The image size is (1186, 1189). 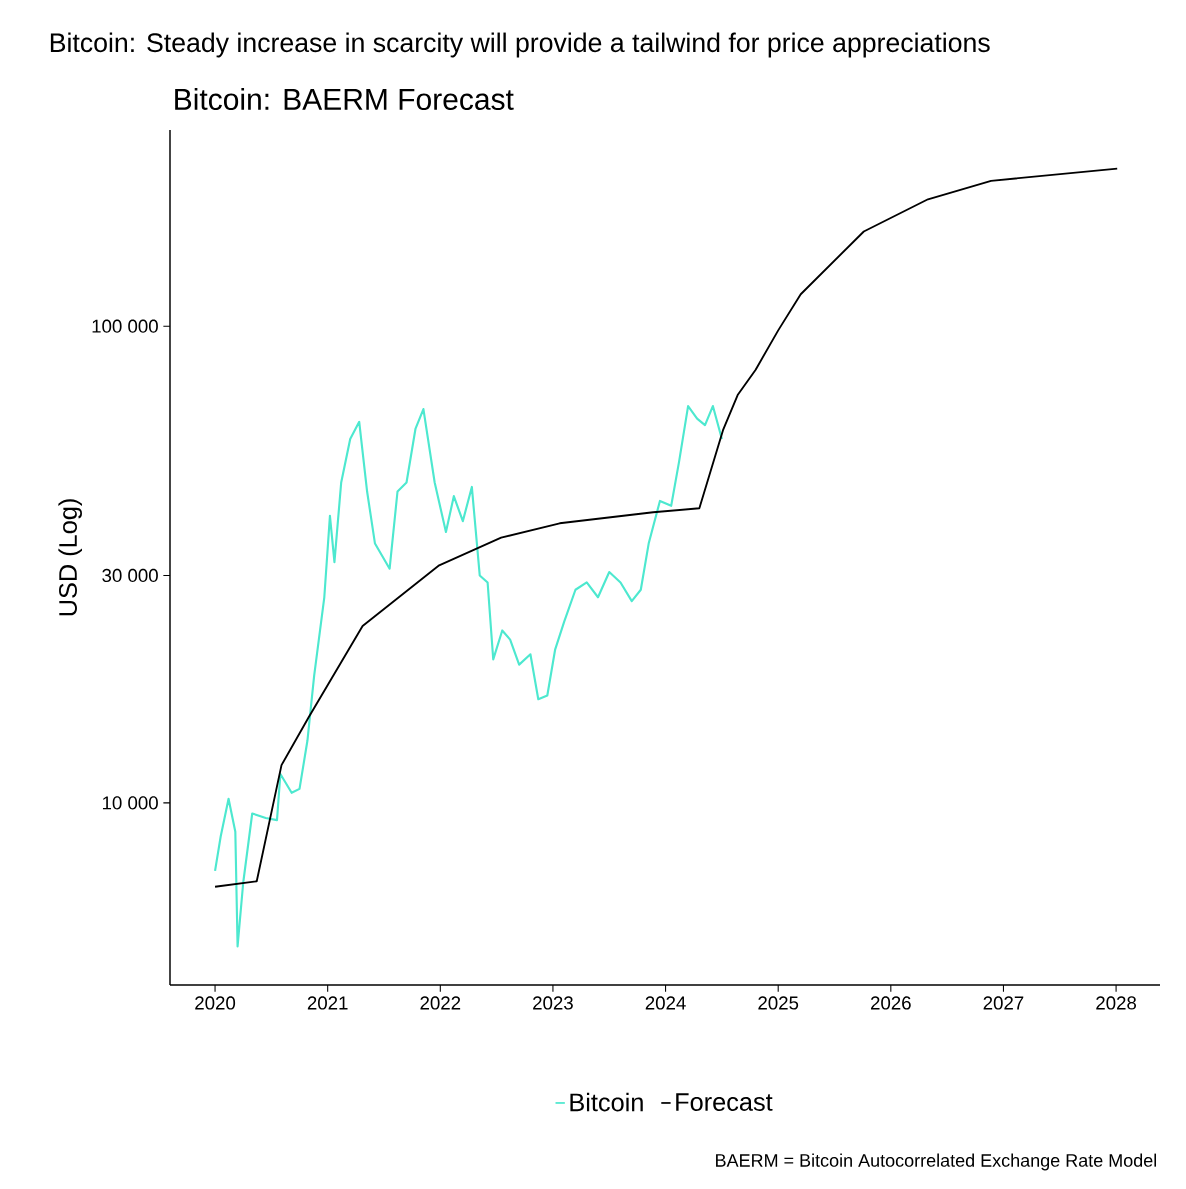 I want to click on chart-title: Bitcoin: Steady increase in scarcity will provide a tailwind for price appreciations, so click(x=520, y=45).